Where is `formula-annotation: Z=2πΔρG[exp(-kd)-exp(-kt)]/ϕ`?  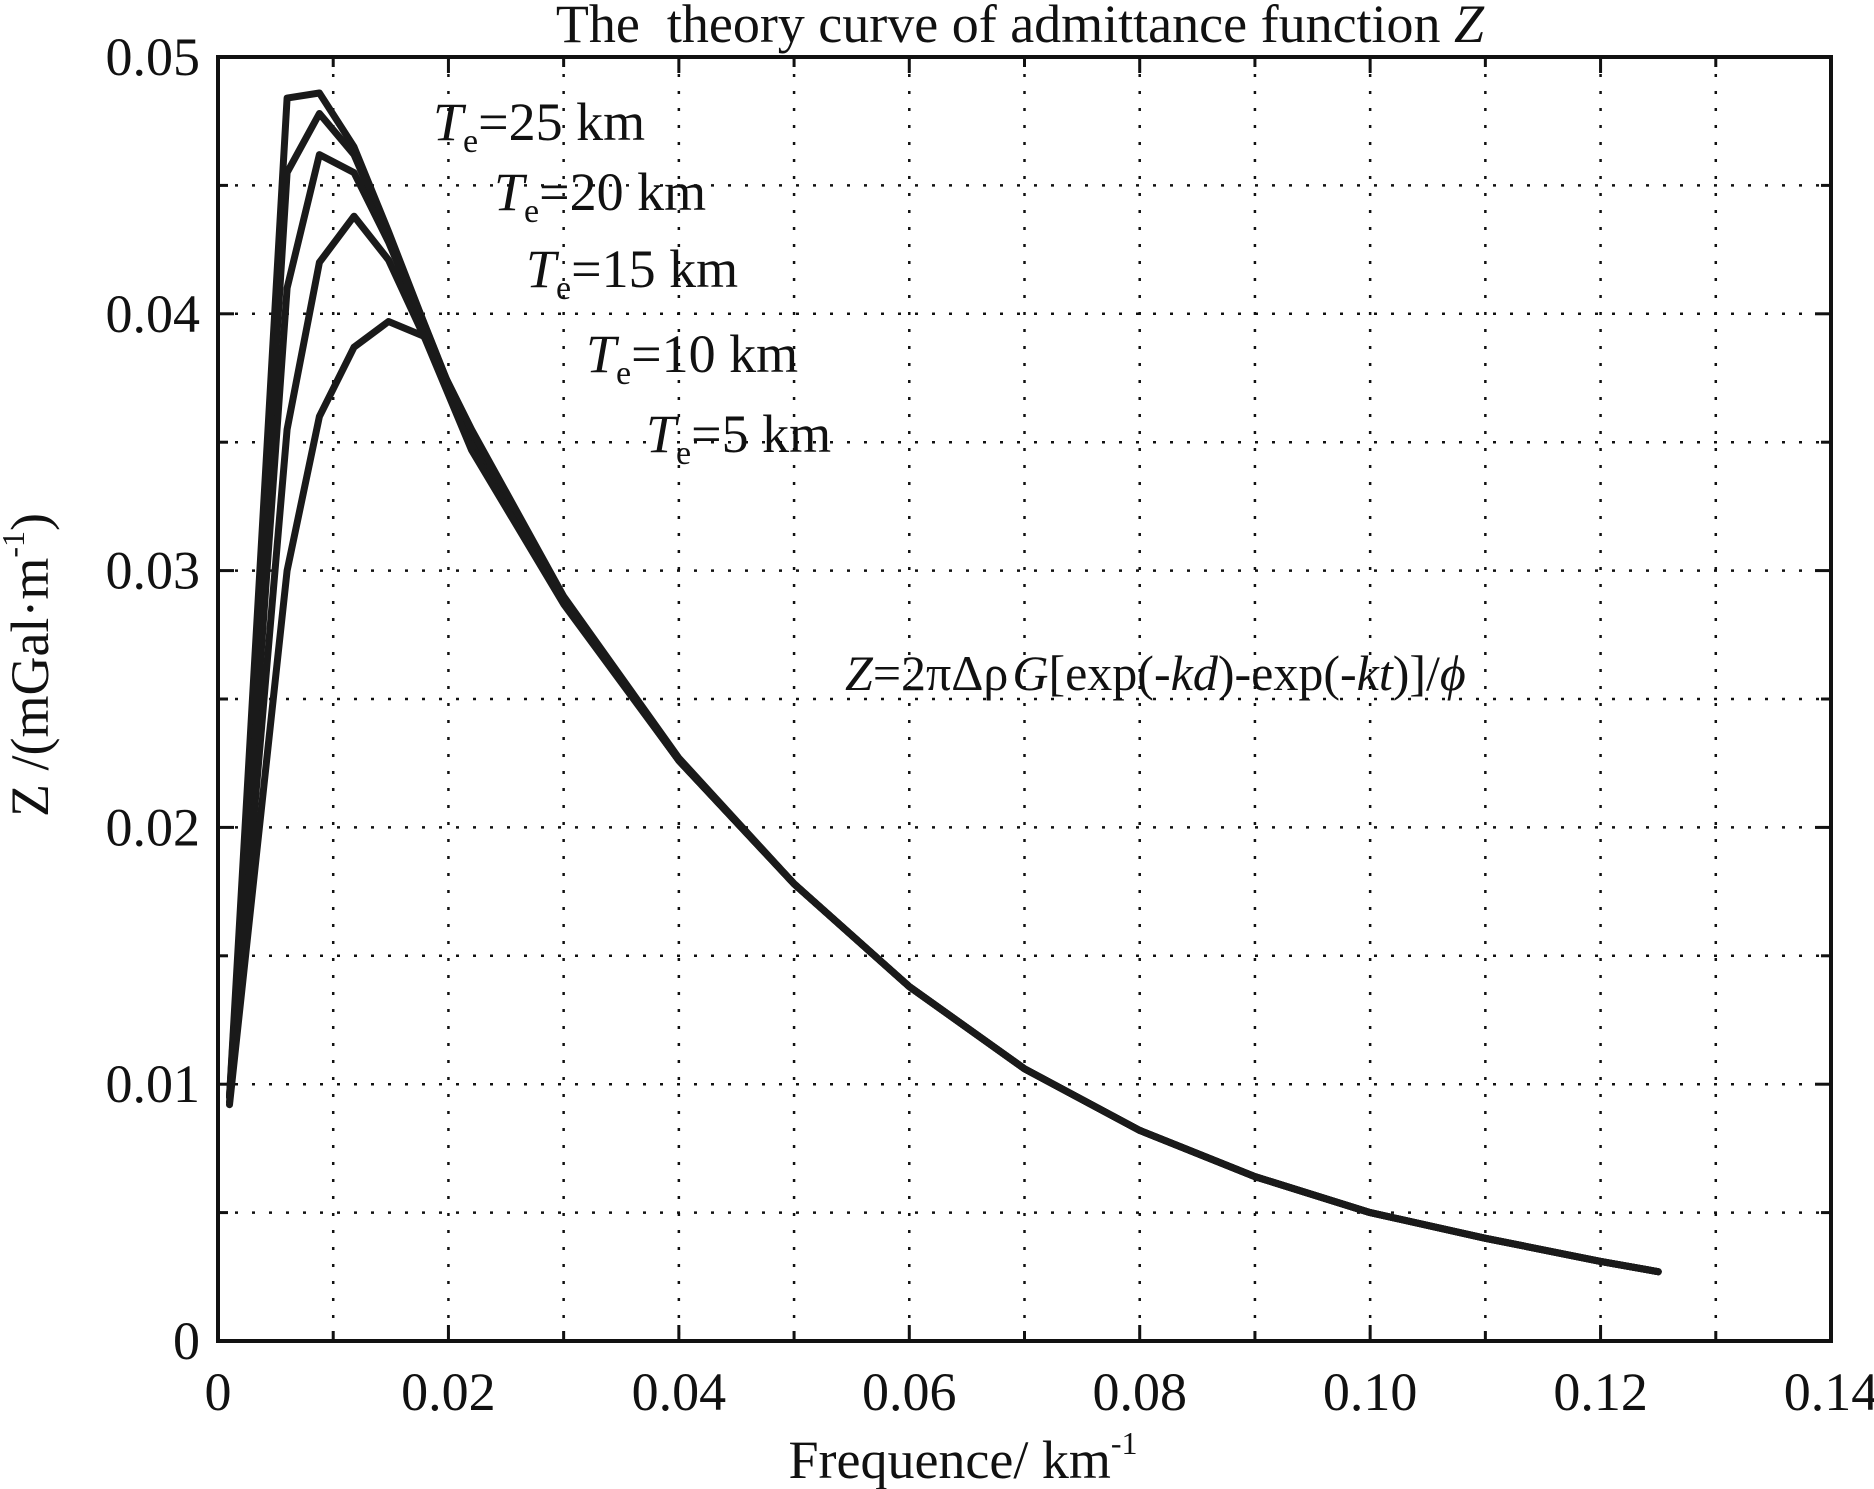 formula-annotation: Z=2πΔρG[exp(-kd)-exp(-kt)]/ϕ is located at coordinates (1155, 673).